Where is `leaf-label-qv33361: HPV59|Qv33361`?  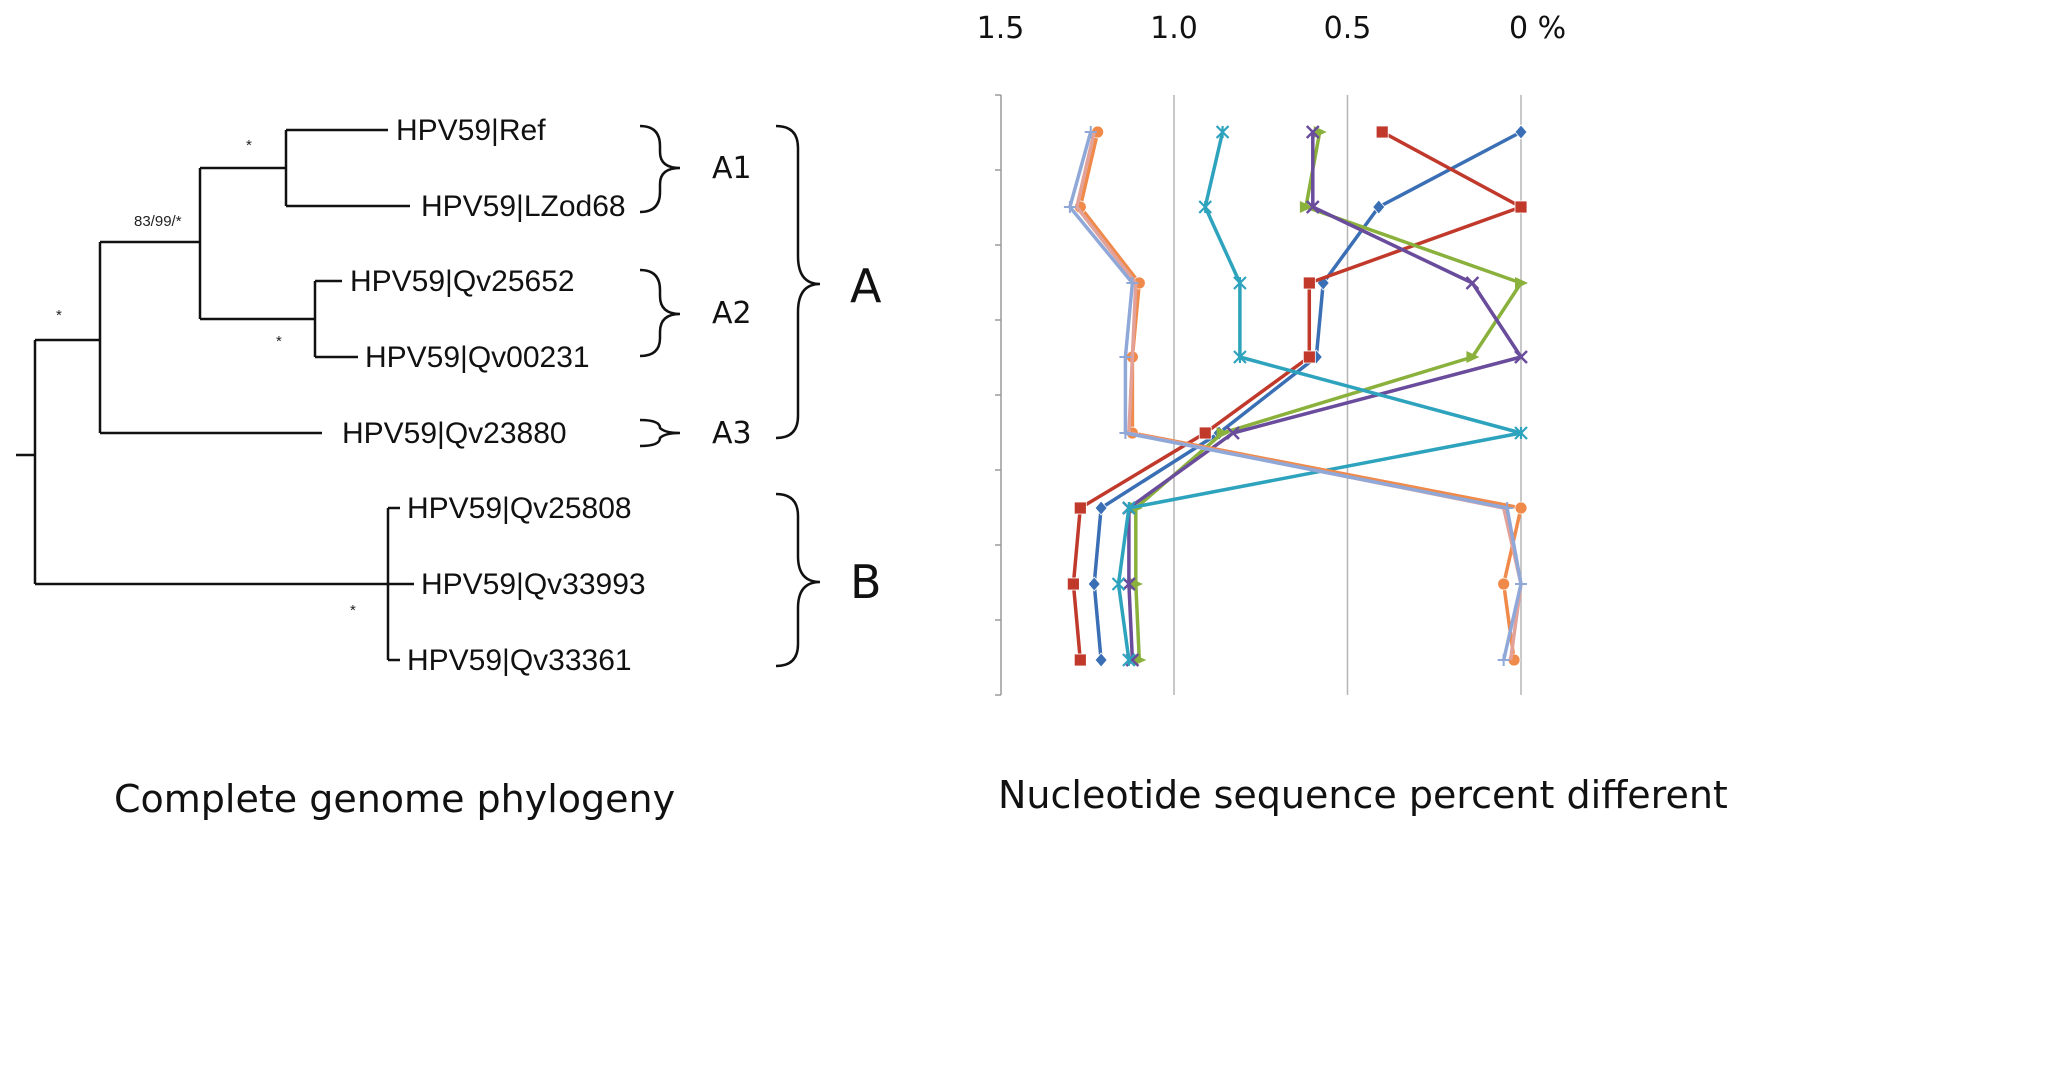
leaf-label-qv33361: HPV59|Qv33361 is located at coordinates (519, 660).